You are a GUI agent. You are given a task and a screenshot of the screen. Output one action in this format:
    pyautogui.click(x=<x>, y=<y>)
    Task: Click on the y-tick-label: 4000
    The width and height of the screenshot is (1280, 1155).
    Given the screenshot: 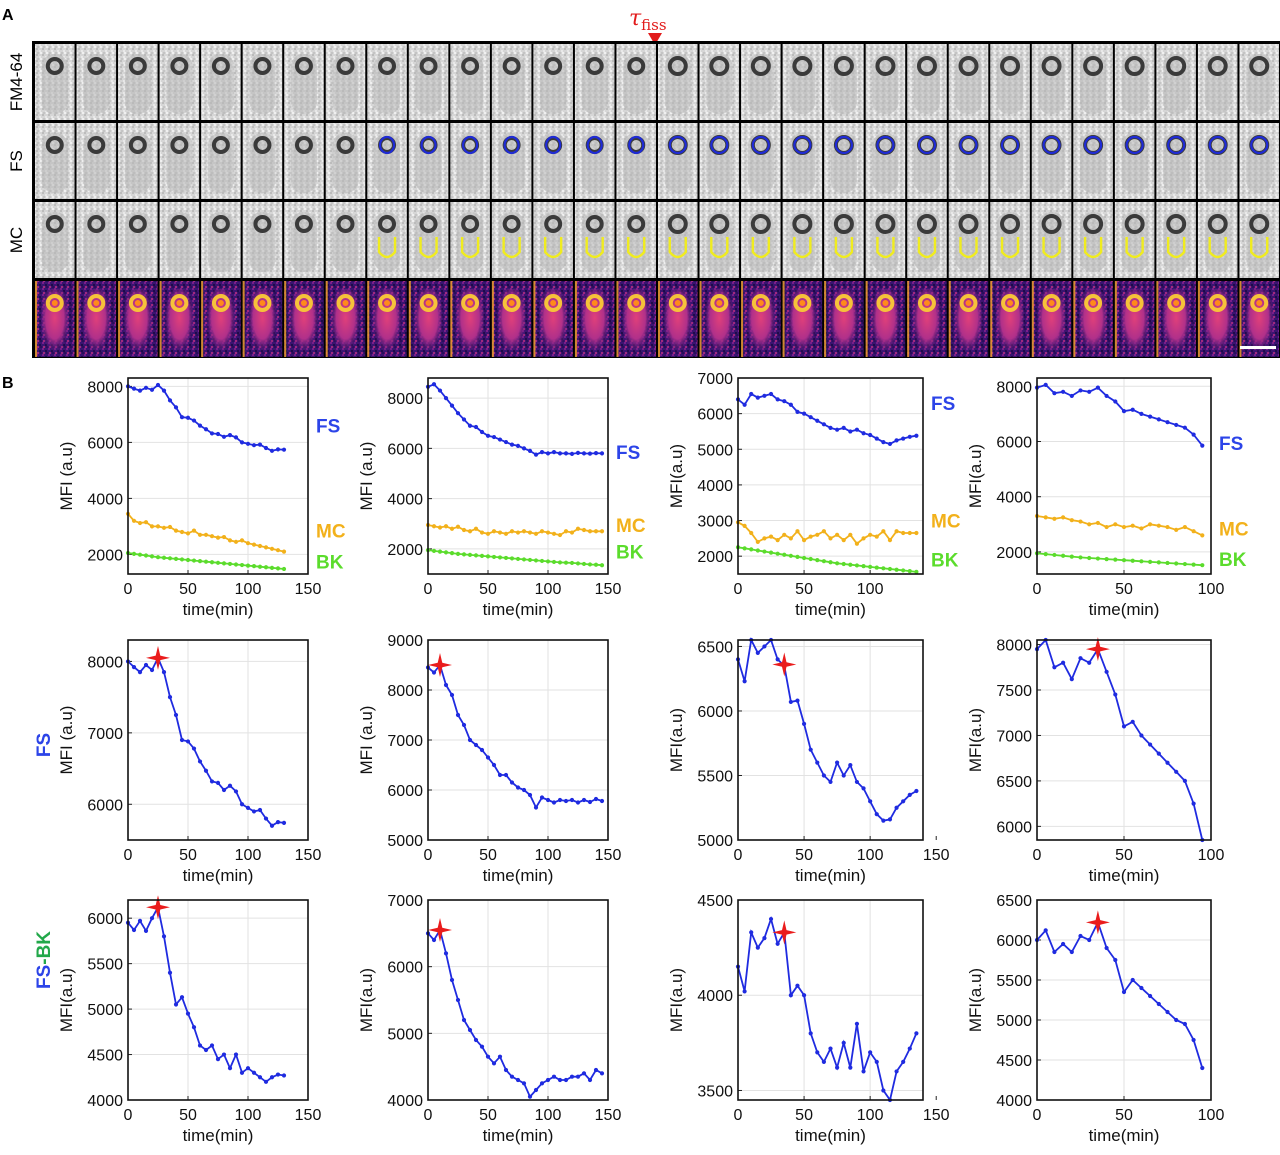 What is the action you would take?
    pyautogui.click(x=405, y=1101)
    